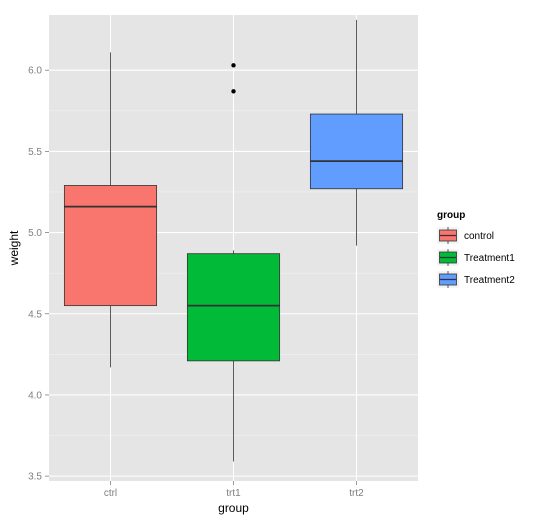 This screenshot has height=526, width=553. Describe the element at coordinates (35, 152) in the screenshot. I see `y-tick-label: 5.5` at that location.